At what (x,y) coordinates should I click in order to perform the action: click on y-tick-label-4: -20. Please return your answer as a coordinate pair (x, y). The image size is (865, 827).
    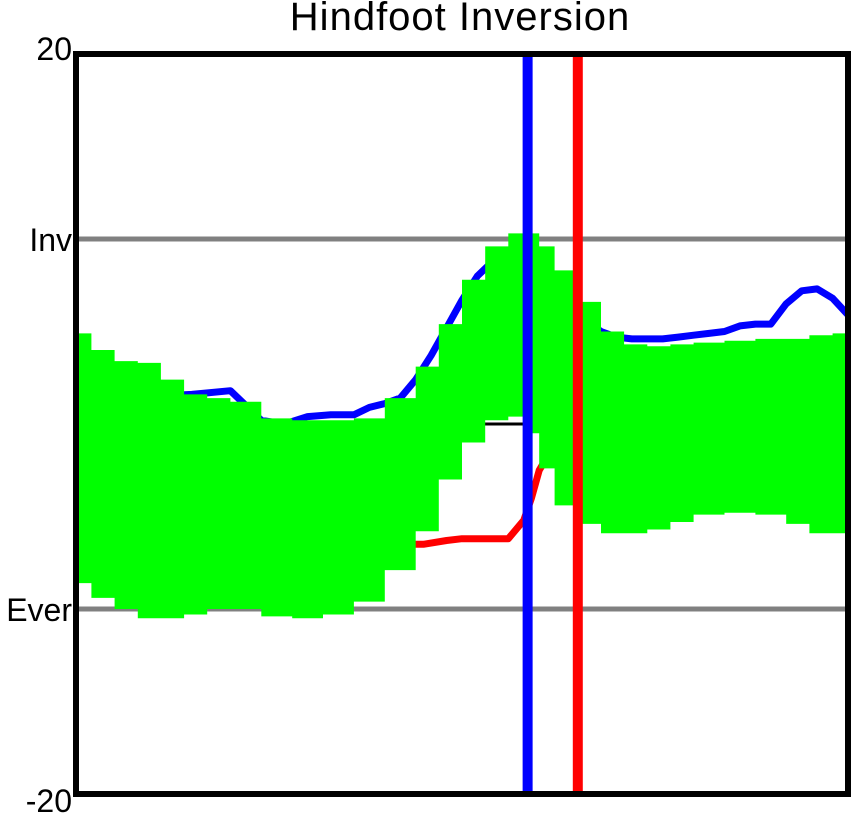
    Looking at the image, I should click on (49, 801).